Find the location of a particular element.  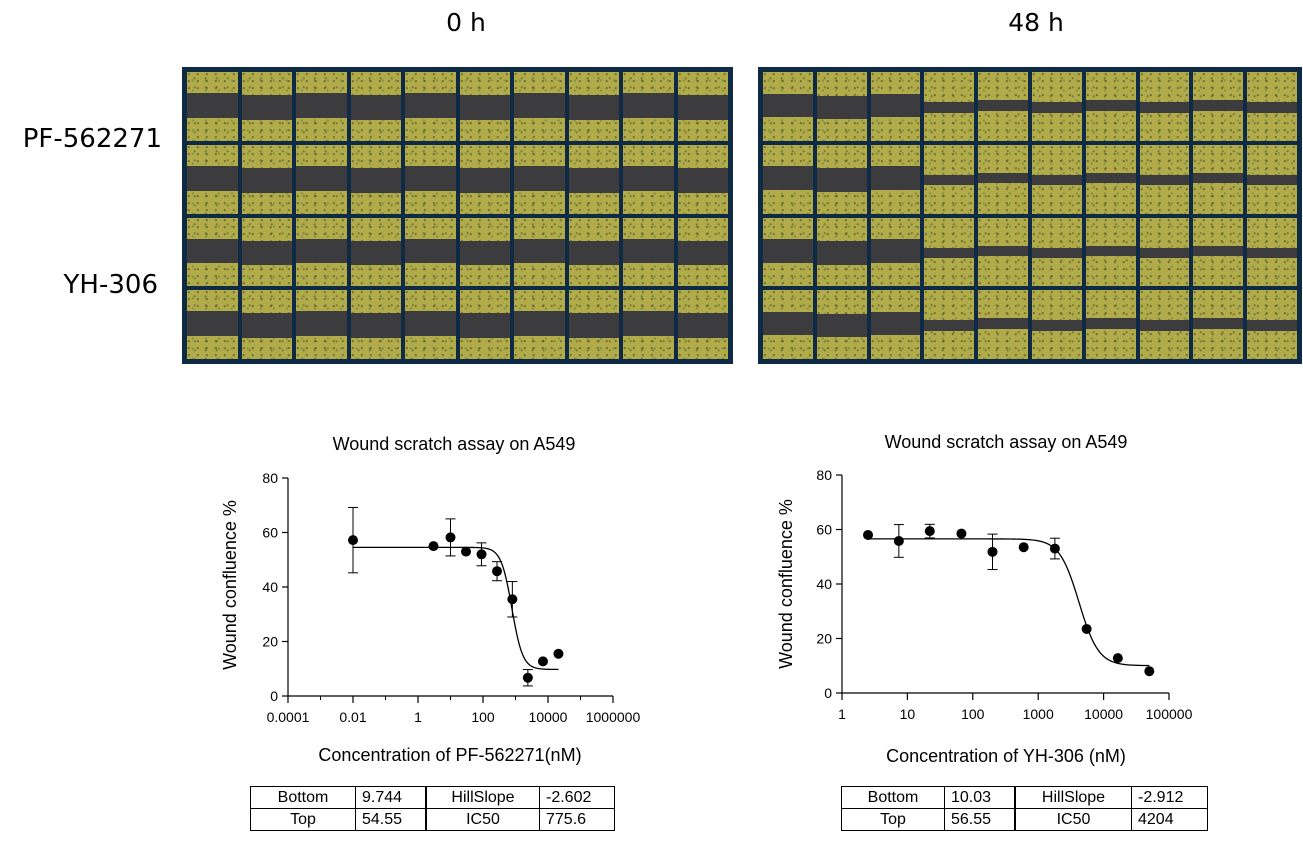

table-row: Bottom 9.744 HillSlope -2.602 is located at coordinates (432, 797).